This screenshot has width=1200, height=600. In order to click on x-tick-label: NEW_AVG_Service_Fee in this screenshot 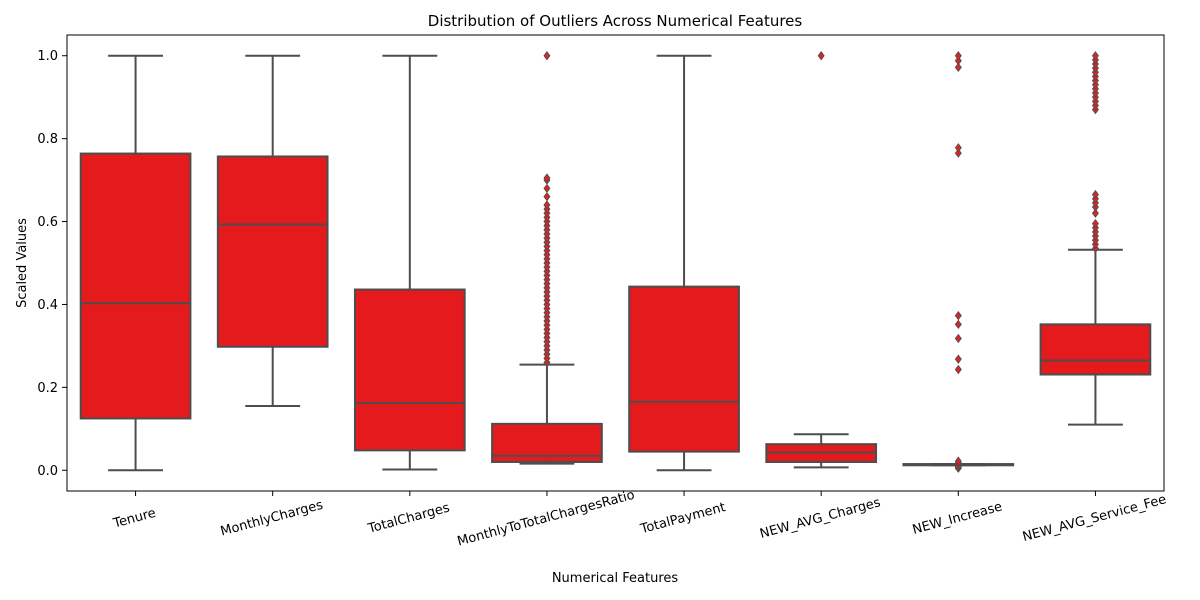, I will do `click(1094, 518)`.